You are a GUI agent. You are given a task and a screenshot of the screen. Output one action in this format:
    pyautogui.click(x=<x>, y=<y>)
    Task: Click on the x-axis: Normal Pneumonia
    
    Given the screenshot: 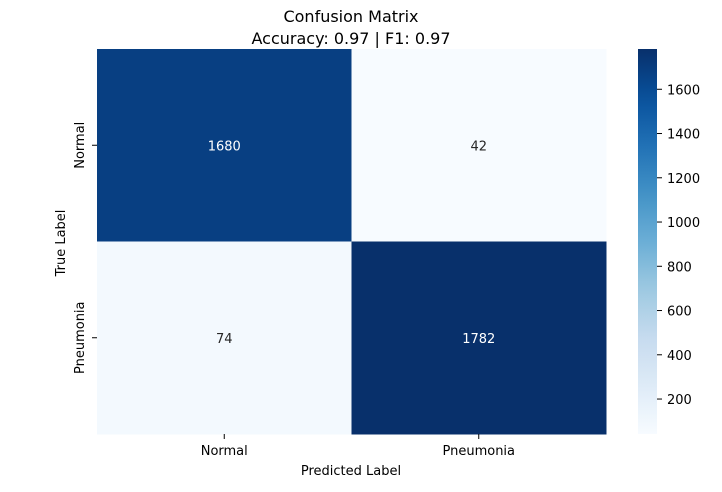 What is the action you would take?
    pyautogui.click(x=358, y=446)
    